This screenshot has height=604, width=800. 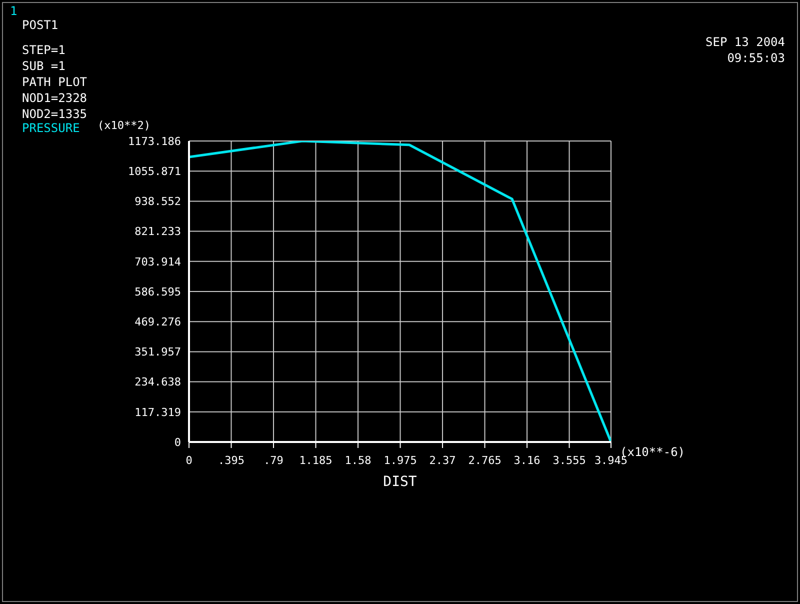 I want to click on x-tick-label: 1.185, so click(x=315, y=460).